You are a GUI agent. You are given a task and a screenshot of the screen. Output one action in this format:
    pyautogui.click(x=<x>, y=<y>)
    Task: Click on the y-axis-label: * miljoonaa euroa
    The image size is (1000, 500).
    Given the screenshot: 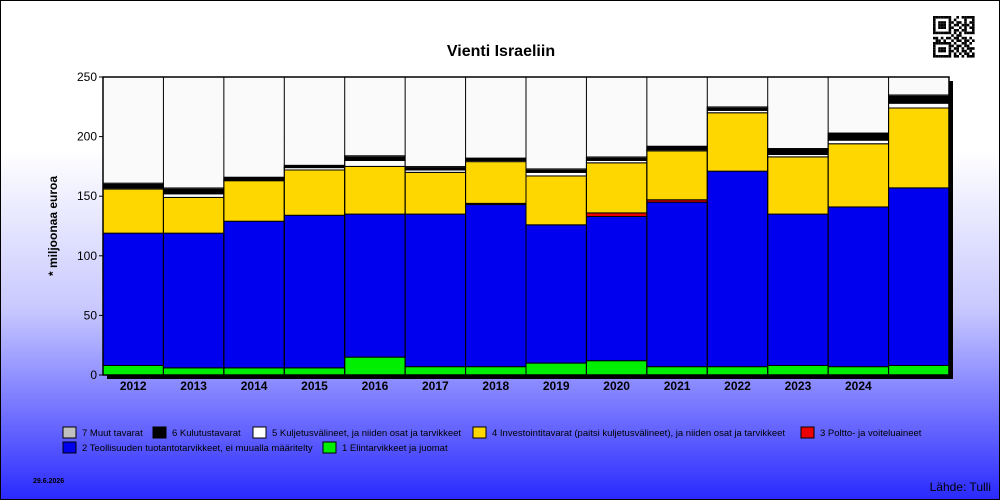 What is the action you would take?
    pyautogui.click(x=53, y=226)
    